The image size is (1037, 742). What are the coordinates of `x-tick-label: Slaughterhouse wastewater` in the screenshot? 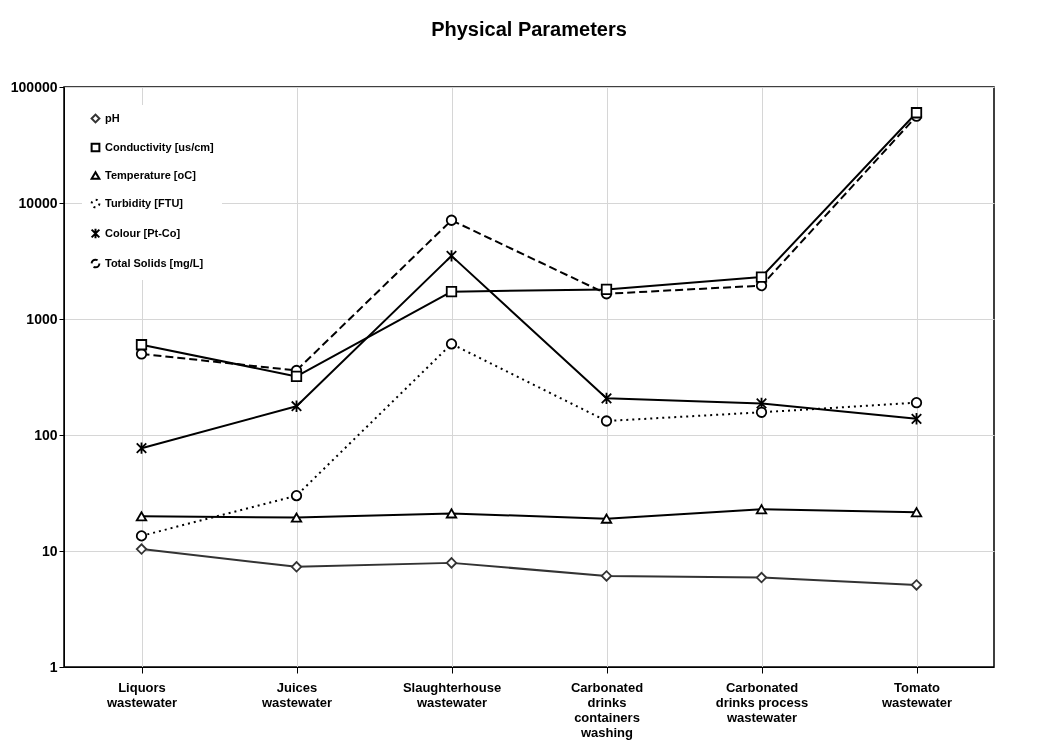 It's located at (452, 694).